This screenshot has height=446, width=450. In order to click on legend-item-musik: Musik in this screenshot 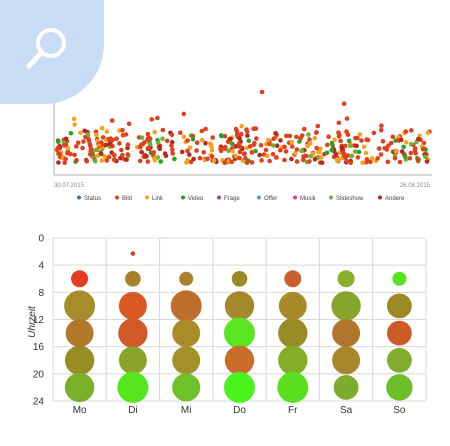, I will do `click(305, 198)`.